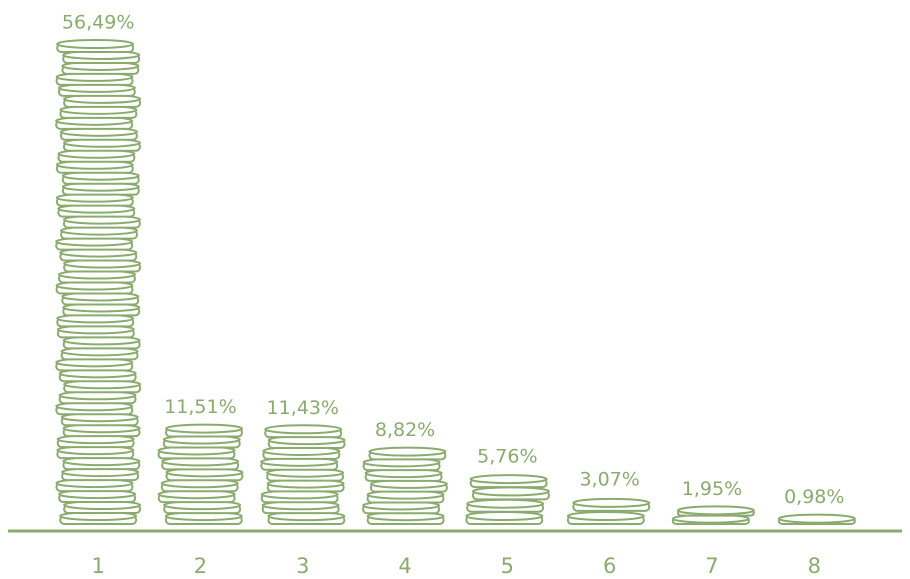 This screenshot has width=910, height=579. I want to click on x-tick-label: 8, so click(814, 566).